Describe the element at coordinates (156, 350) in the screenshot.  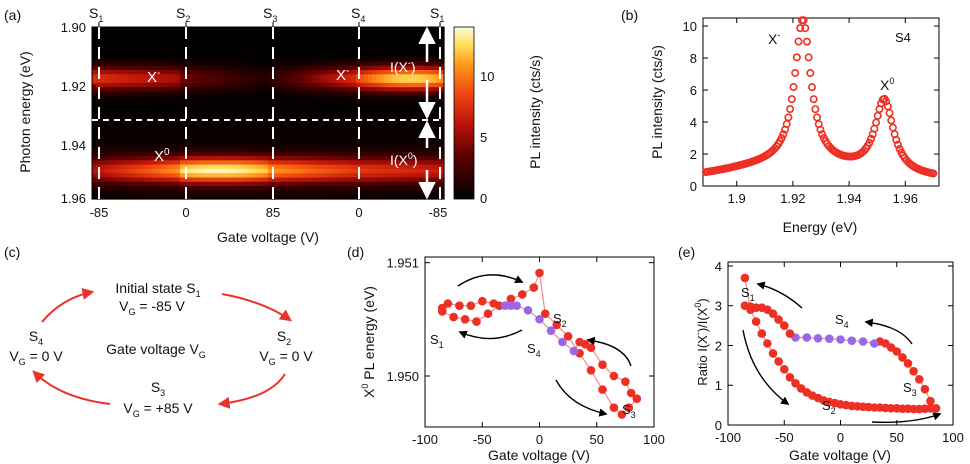
I see `gate-voltage-center: Gate voltage VG` at that location.